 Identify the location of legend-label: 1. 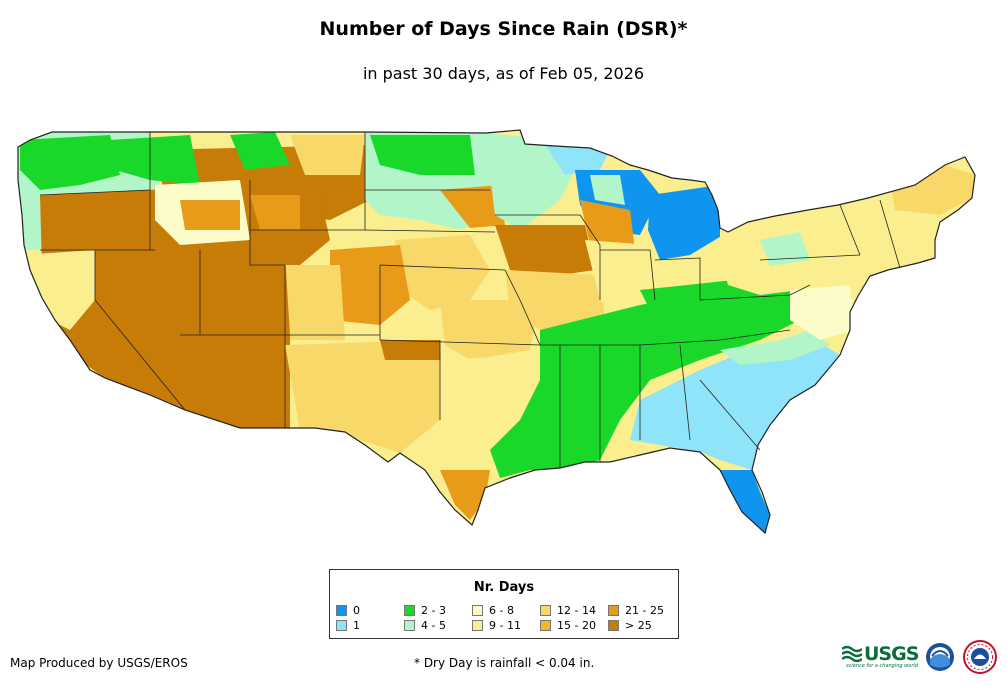
(356, 625).